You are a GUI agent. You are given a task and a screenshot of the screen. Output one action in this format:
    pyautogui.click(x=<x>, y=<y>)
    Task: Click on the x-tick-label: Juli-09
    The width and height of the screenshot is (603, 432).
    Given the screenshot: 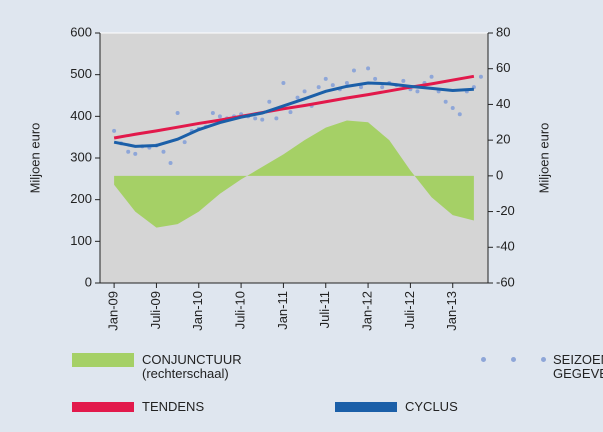 What is the action you would take?
    pyautogui.click(x=155, y=310)
    